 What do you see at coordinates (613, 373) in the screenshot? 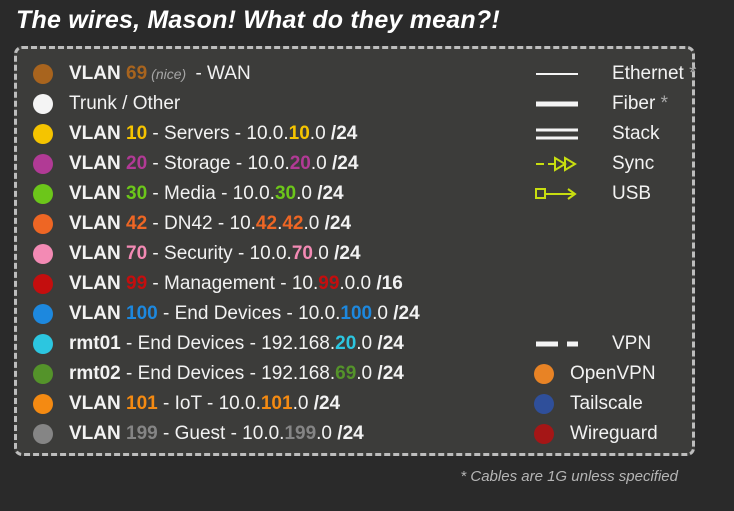
I see `openvpn-label: OpenVPN` at bounding box center [613, 373].